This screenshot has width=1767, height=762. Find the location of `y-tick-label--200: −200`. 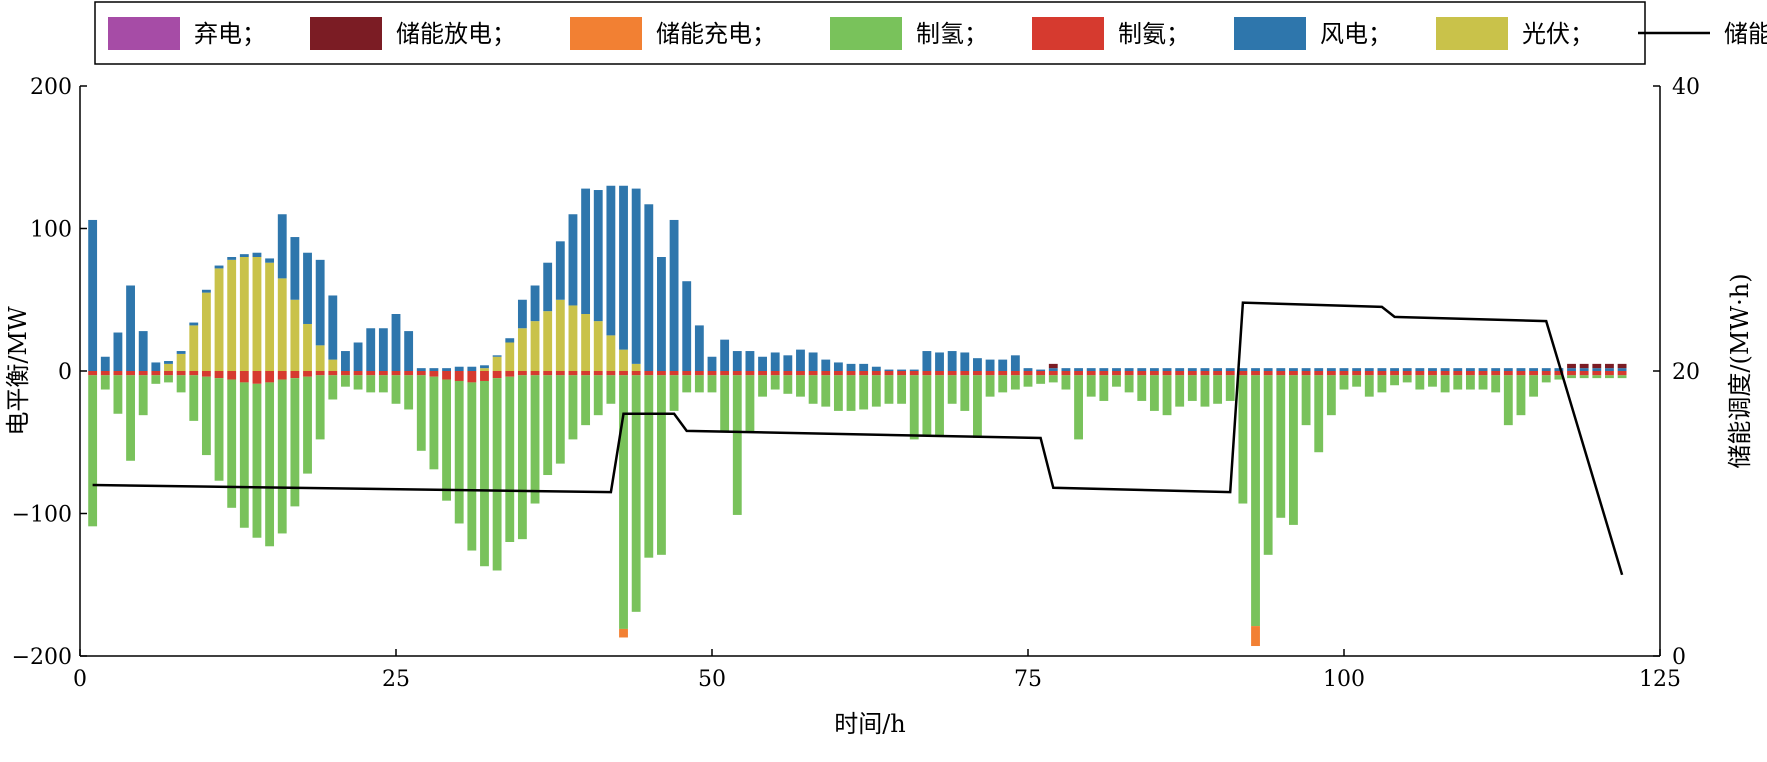

y-tick-label--200: −200 is located at coordinates (42, 657).